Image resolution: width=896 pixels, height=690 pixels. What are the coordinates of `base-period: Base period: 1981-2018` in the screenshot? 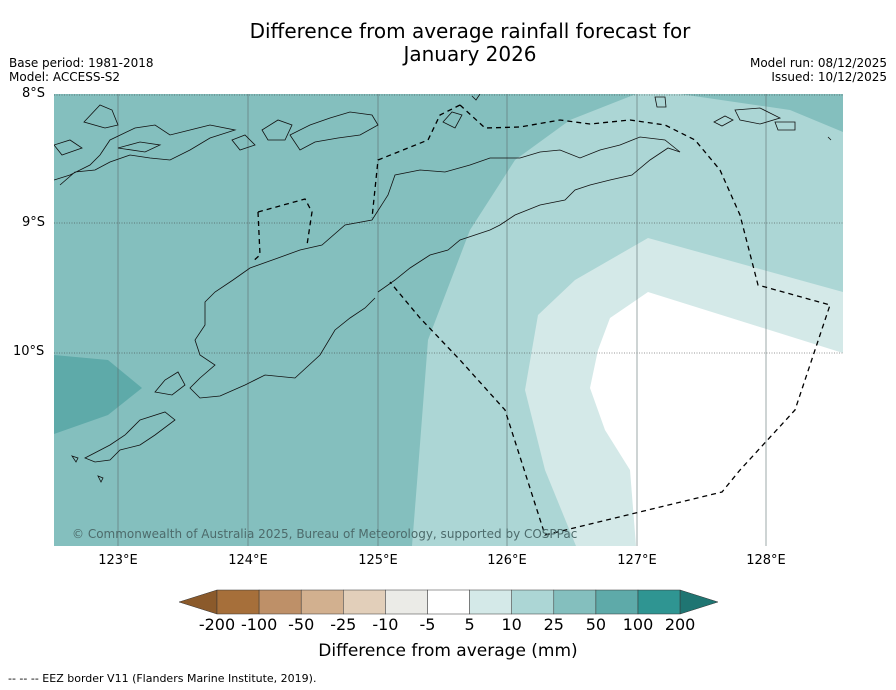 It's located at (81, 63).